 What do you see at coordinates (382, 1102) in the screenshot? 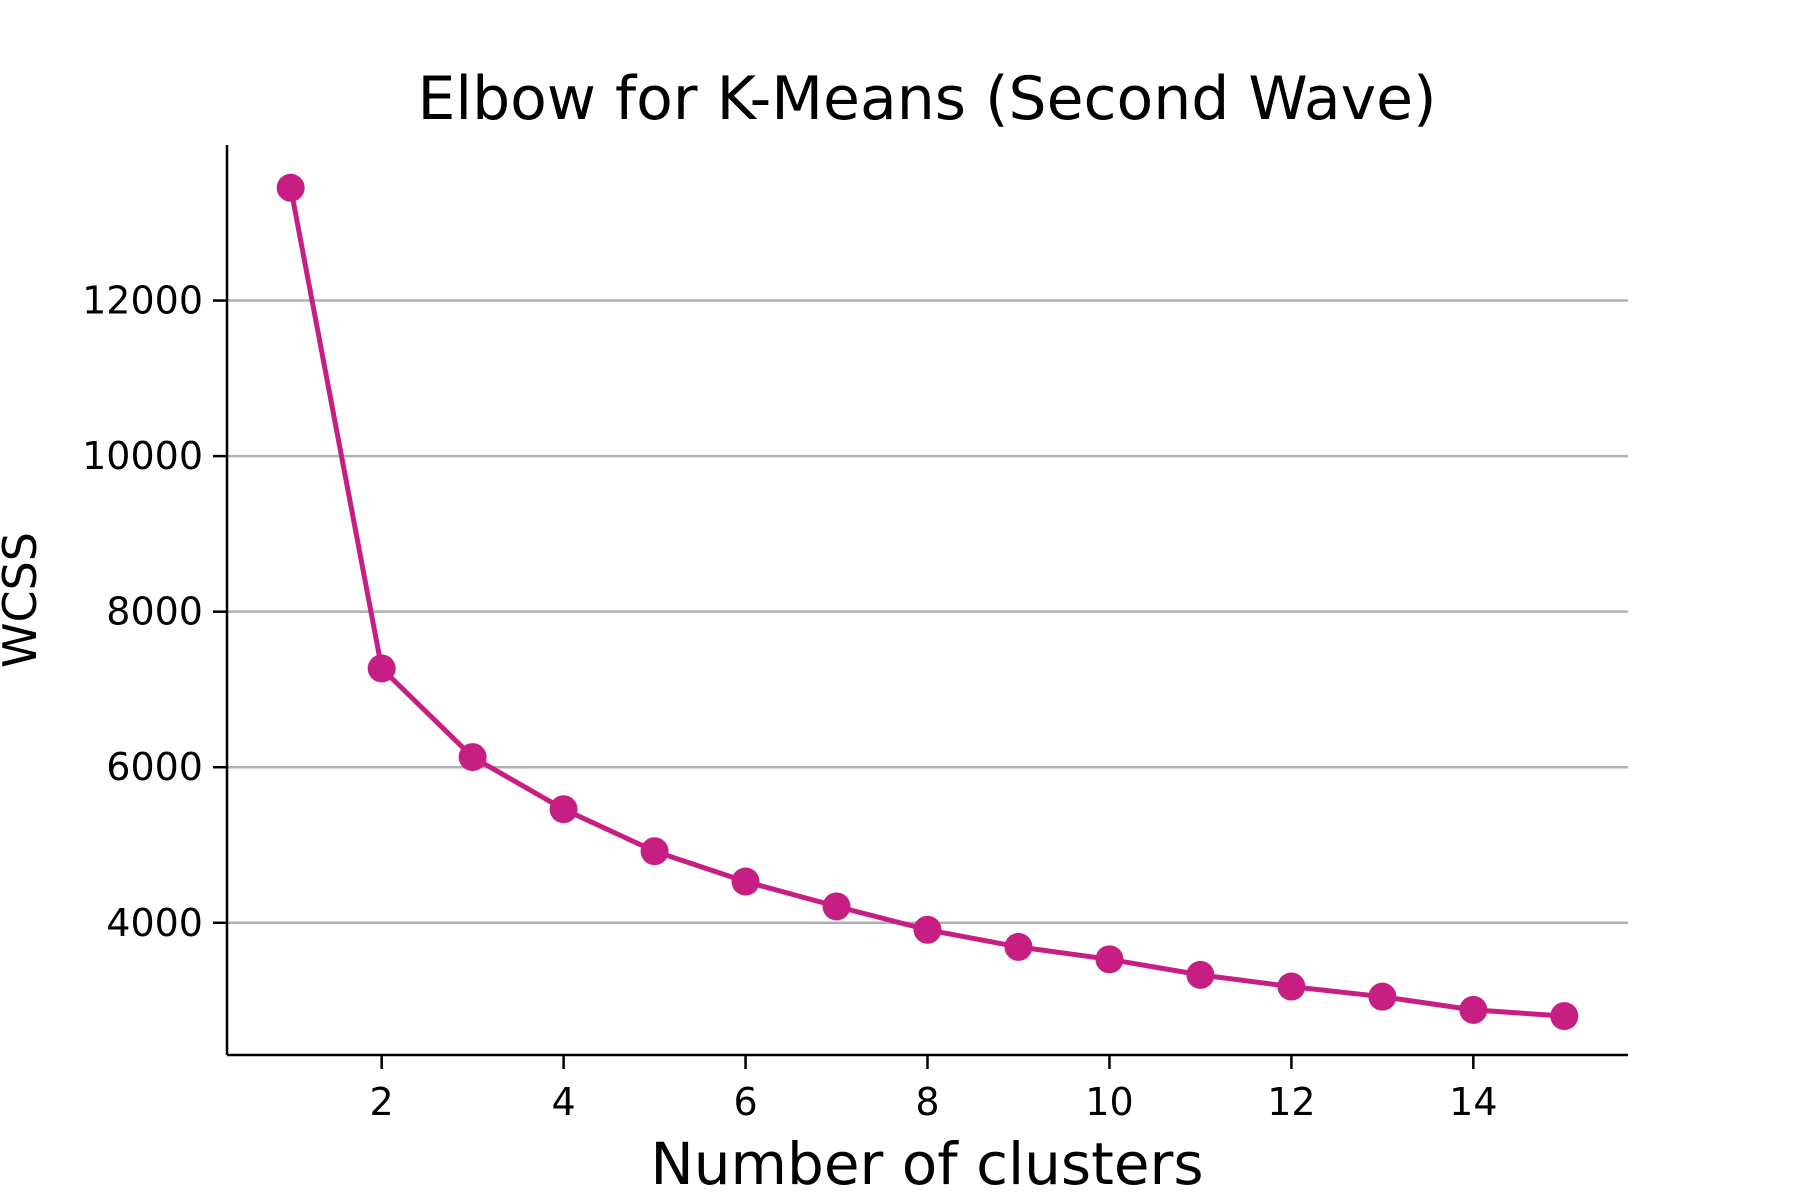
I see `x-tick-label-2: 2` at bounding box center [382, 1102].